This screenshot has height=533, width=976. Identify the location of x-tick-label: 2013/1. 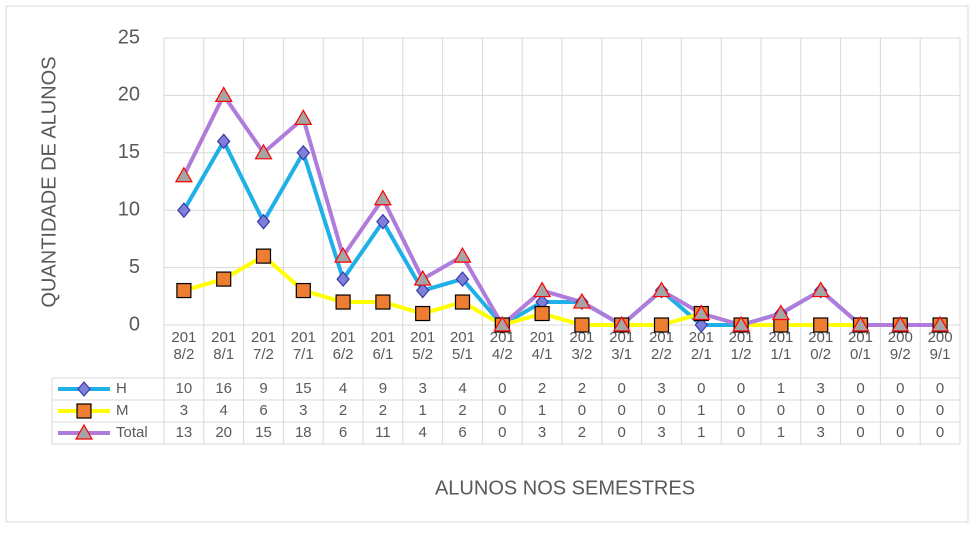
(622, 346).